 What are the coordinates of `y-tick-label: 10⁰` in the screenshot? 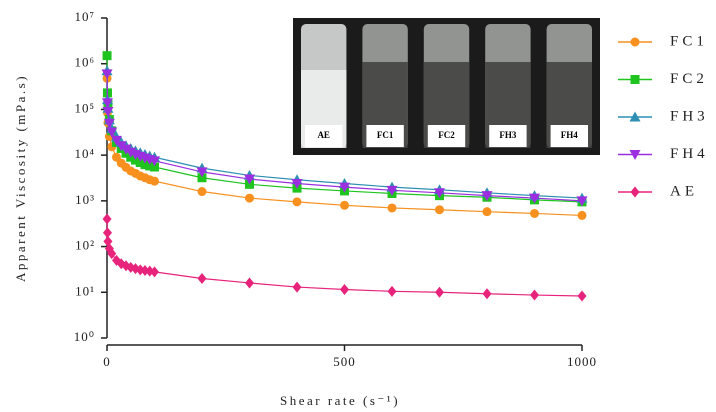 It's located at (84, 336).